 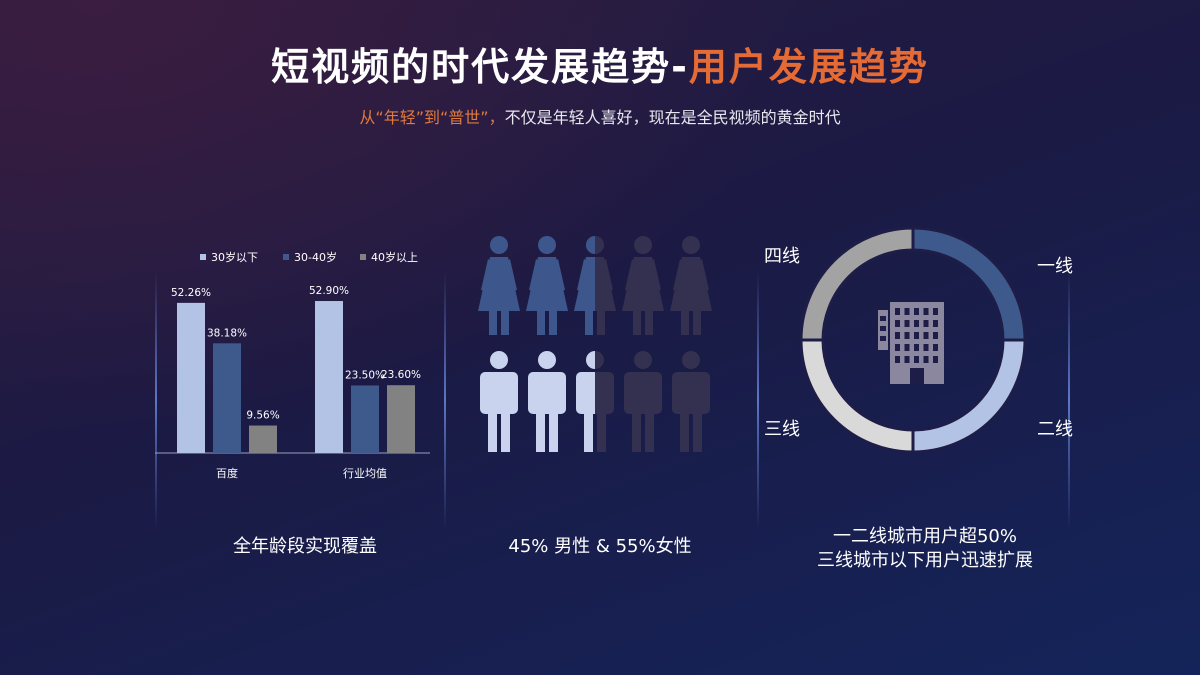 What do you see at coordinates (782, 256) in the screenshot?
I see `donut-label: 四线` at bounding box center [782, 256].